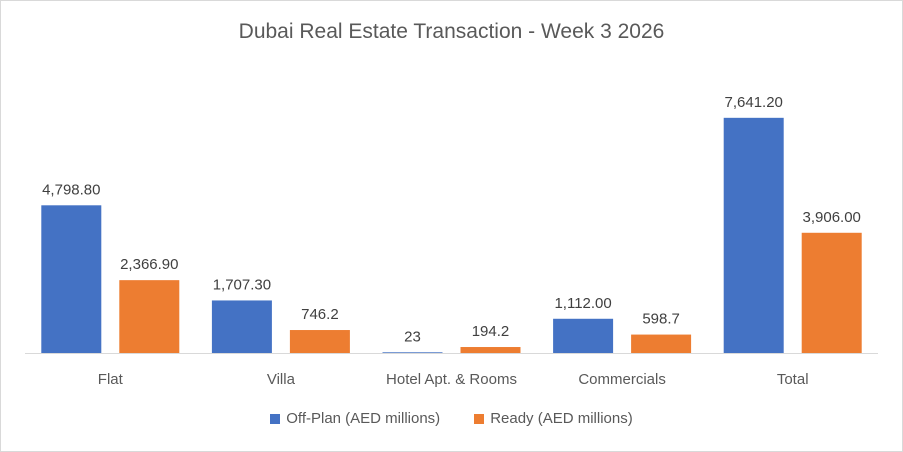 The height and width of the screenshot is (452, 903). I want to click on data-label: 598.7, so click(661, 319).